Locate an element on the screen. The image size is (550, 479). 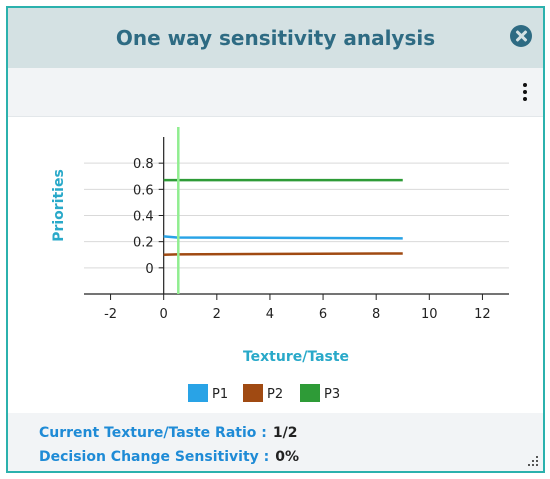
x-tick-label: 6 is located at coordinates (323, 314).